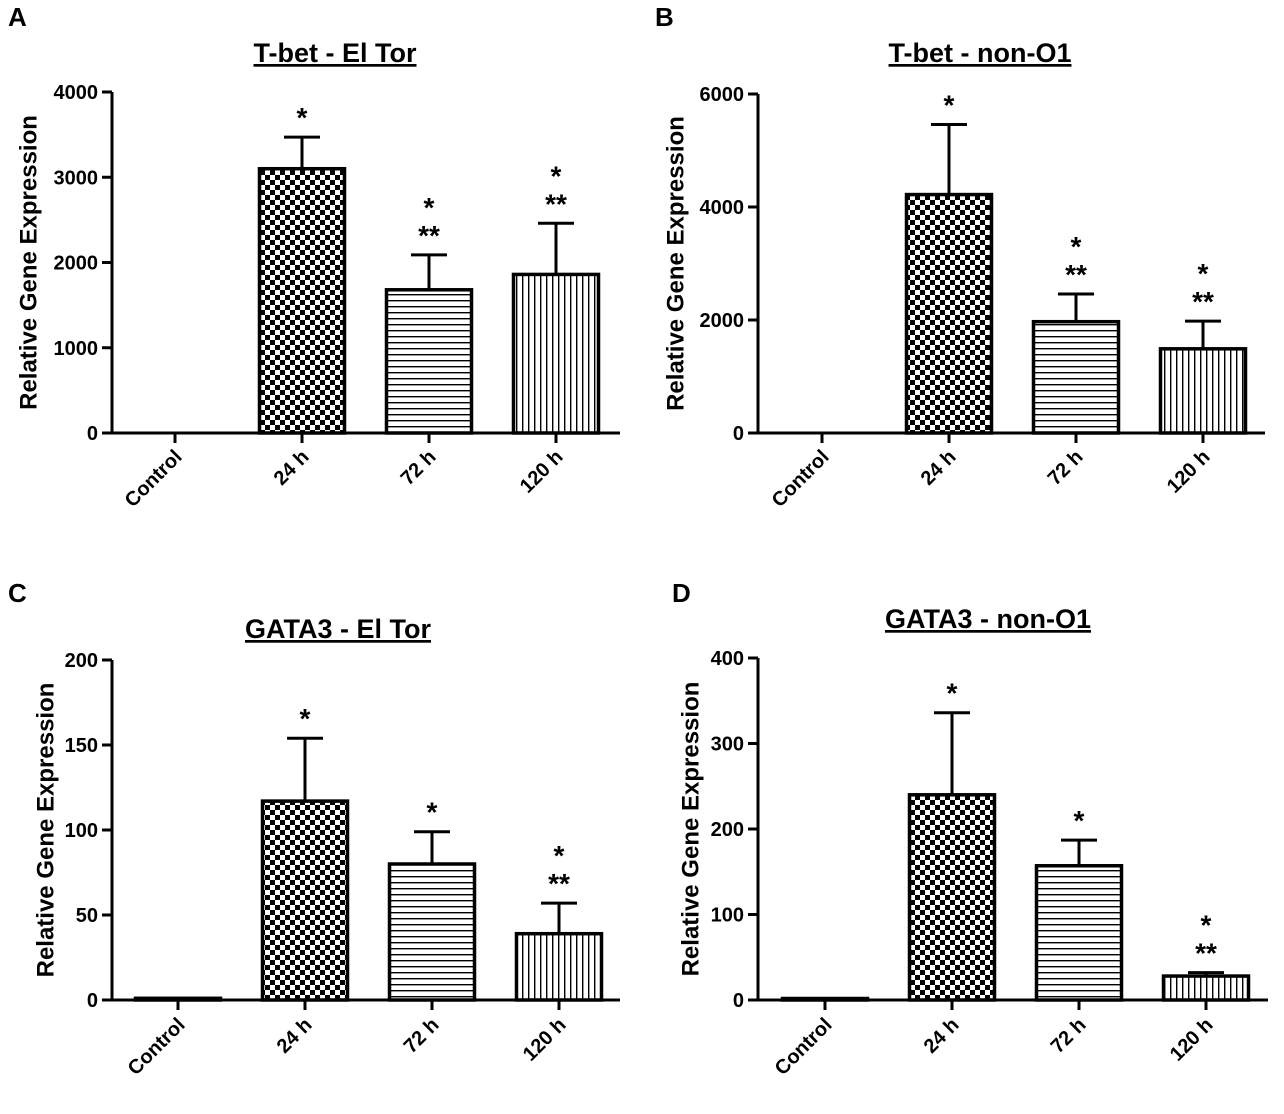 This screenshot has width=1284, height=1114. Describe the element at coordinates (727, 659) in the screenshot. I see `y-tick-label: 400` at that location.